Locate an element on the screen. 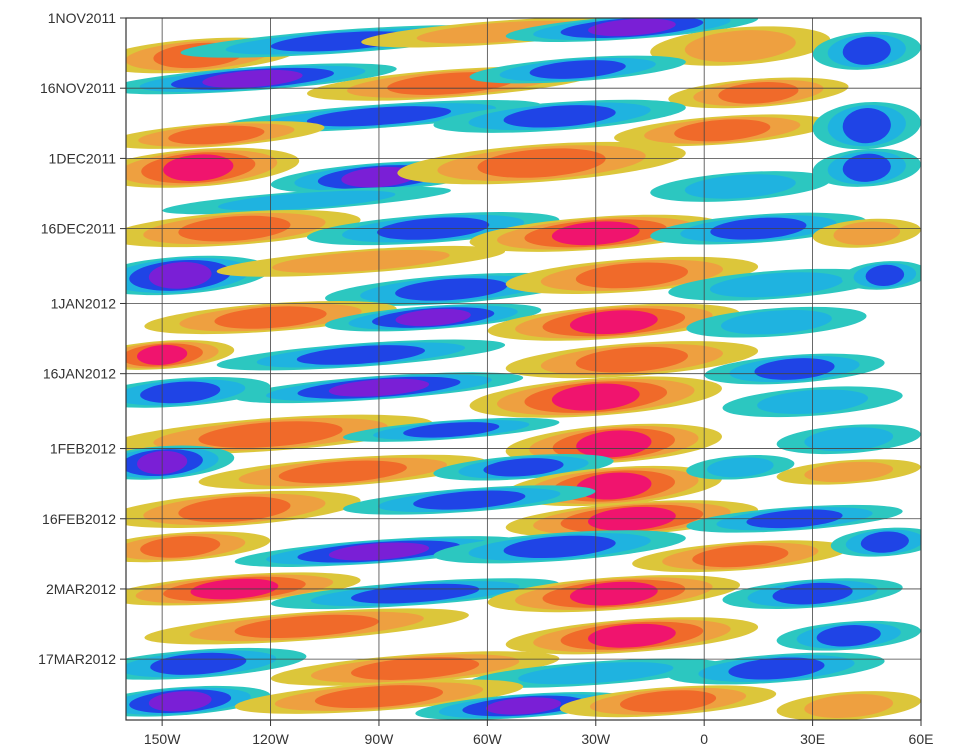  x-tick-label: 60E is located at coordinates (921, 739).